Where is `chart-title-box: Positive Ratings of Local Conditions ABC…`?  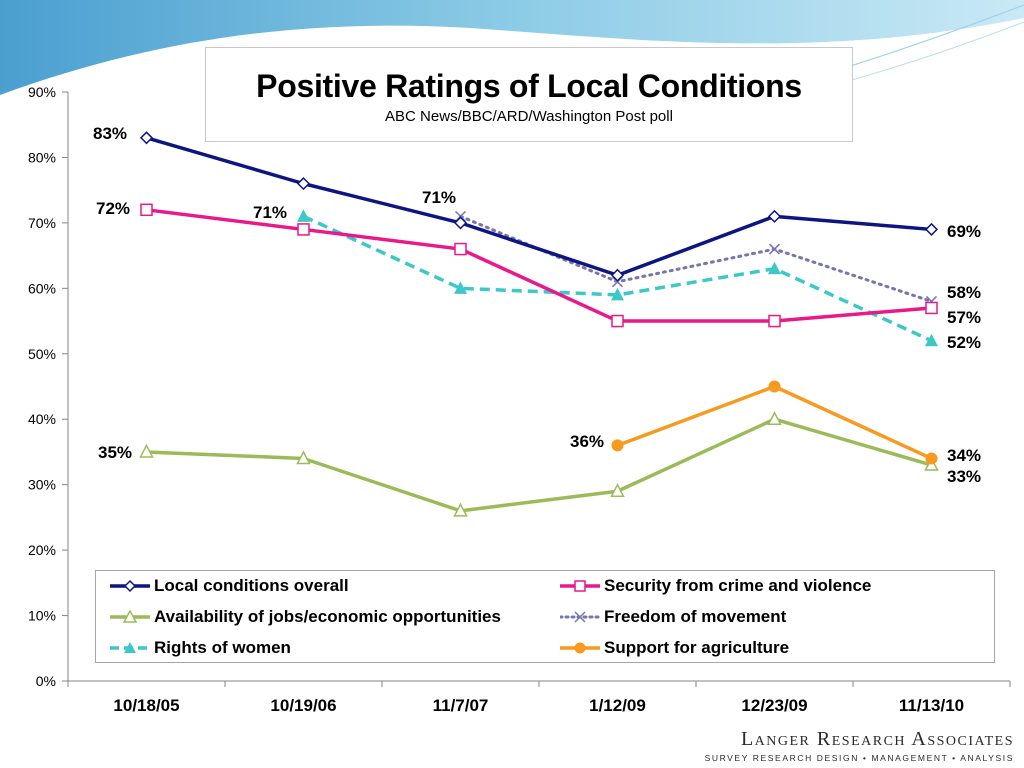 chart-title-box: Positive Ratings of Local Conditions ABC… is located at coordinates (529, 94).